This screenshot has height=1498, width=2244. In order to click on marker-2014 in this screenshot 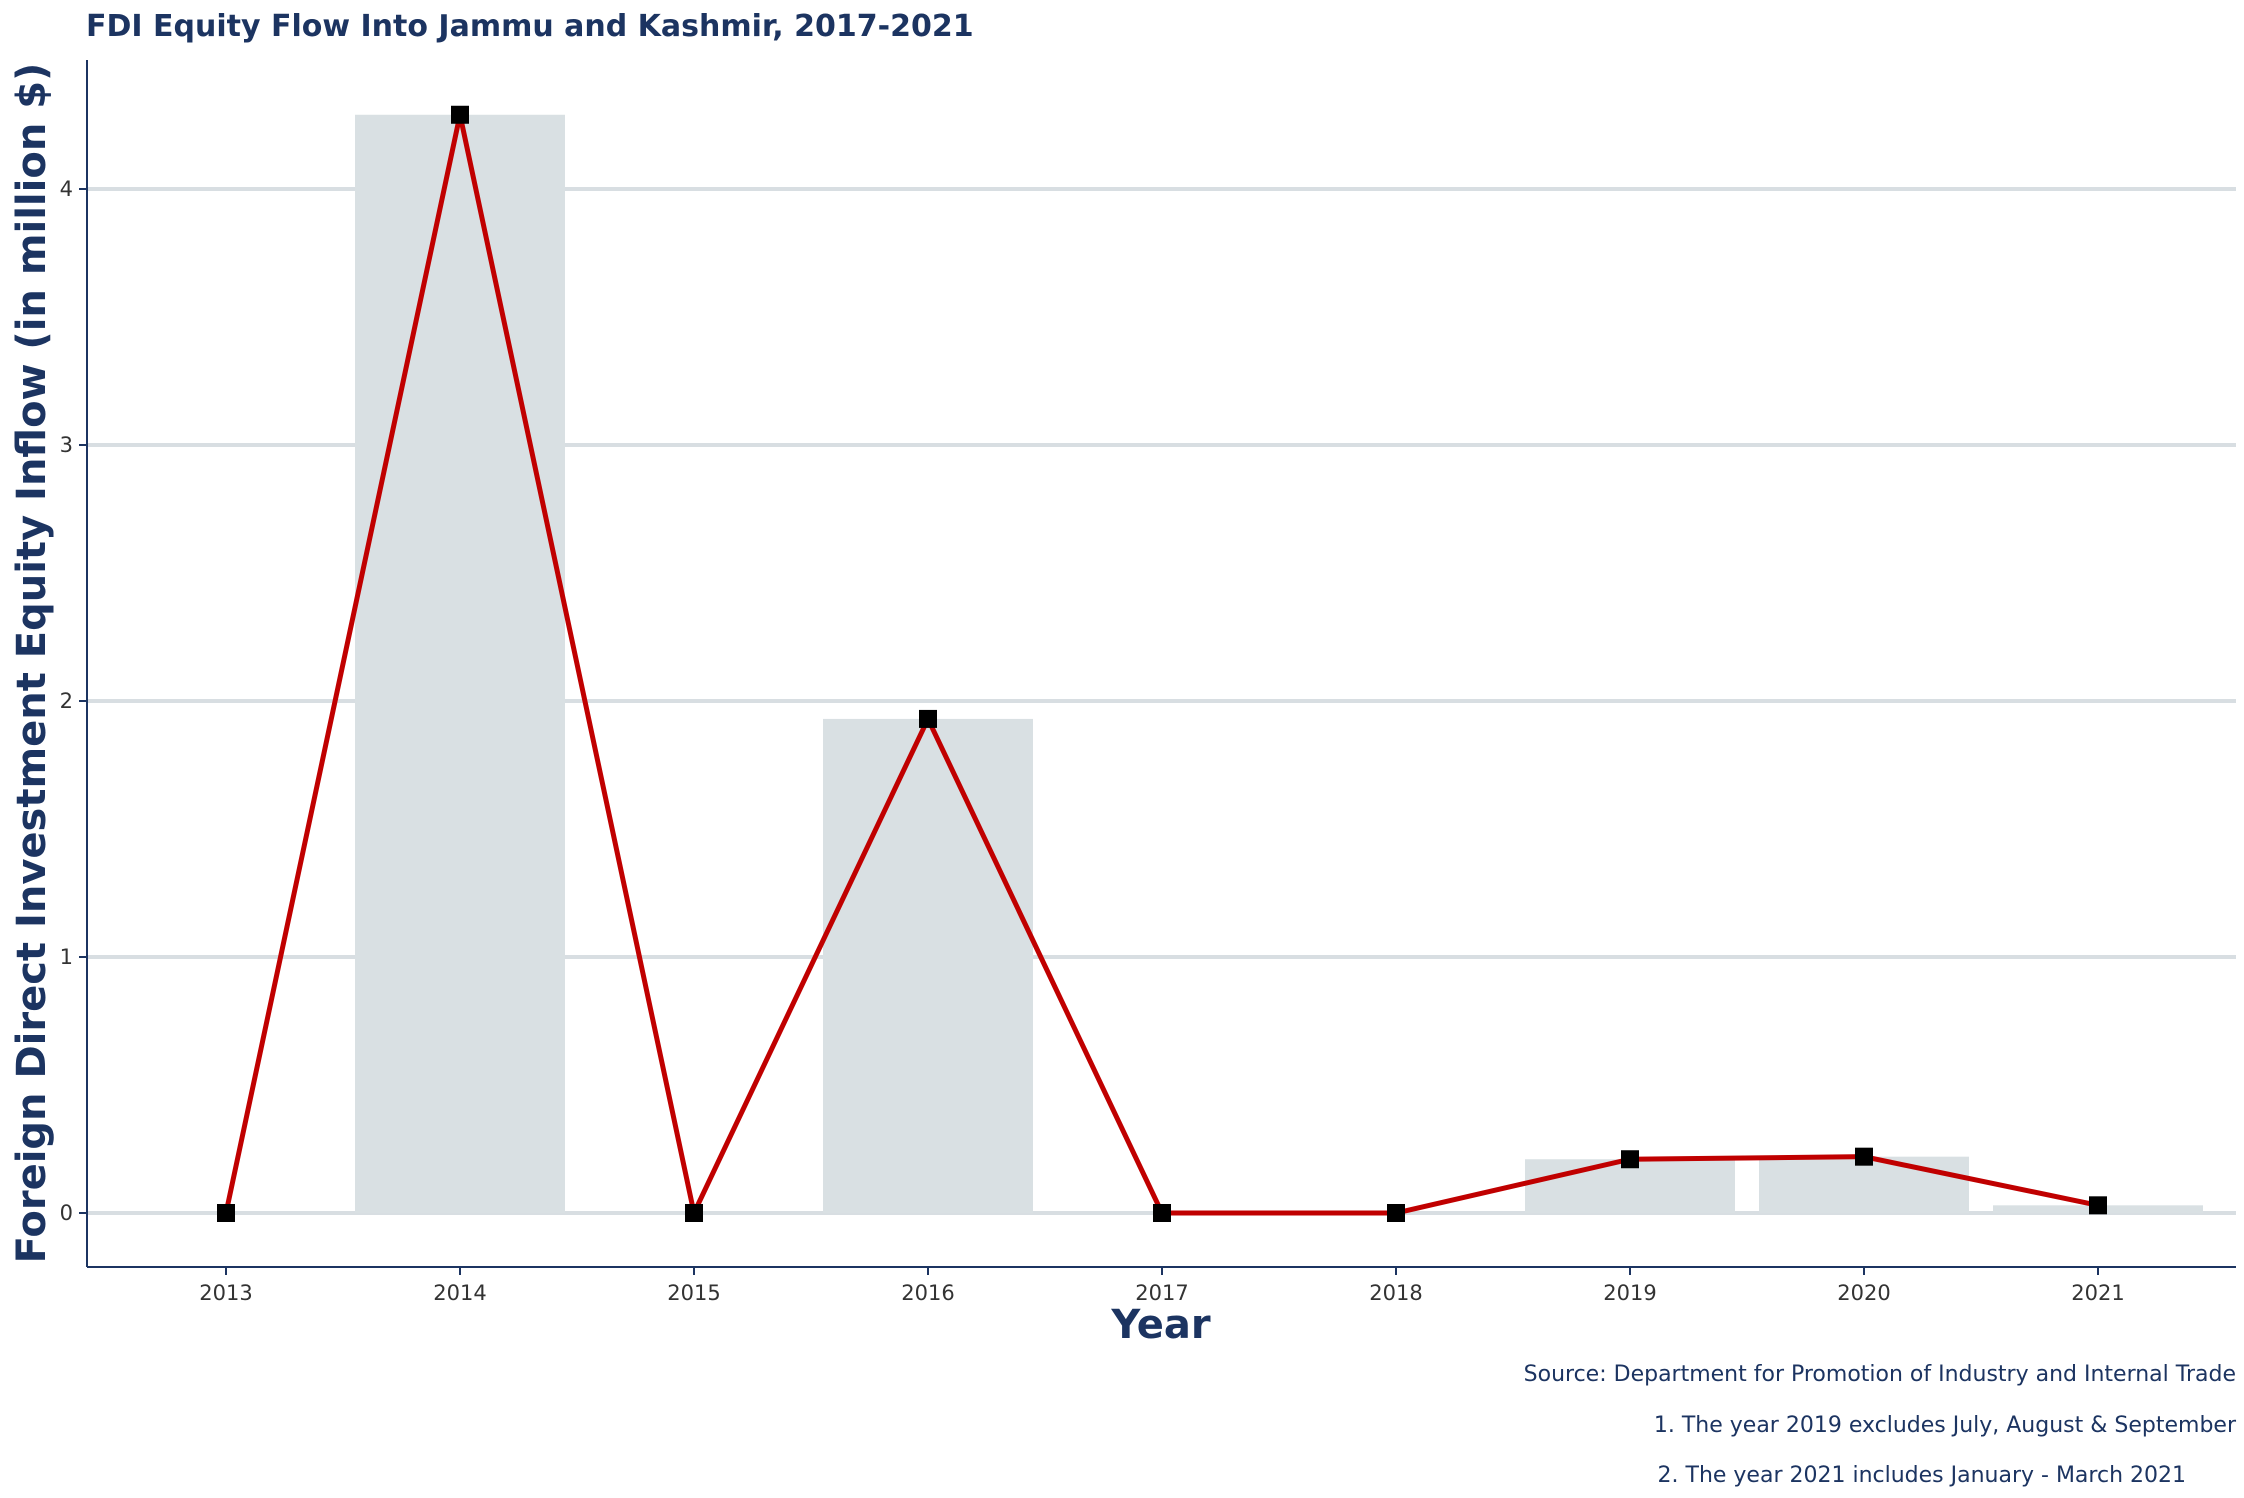, I will do `click(460, 114)`.